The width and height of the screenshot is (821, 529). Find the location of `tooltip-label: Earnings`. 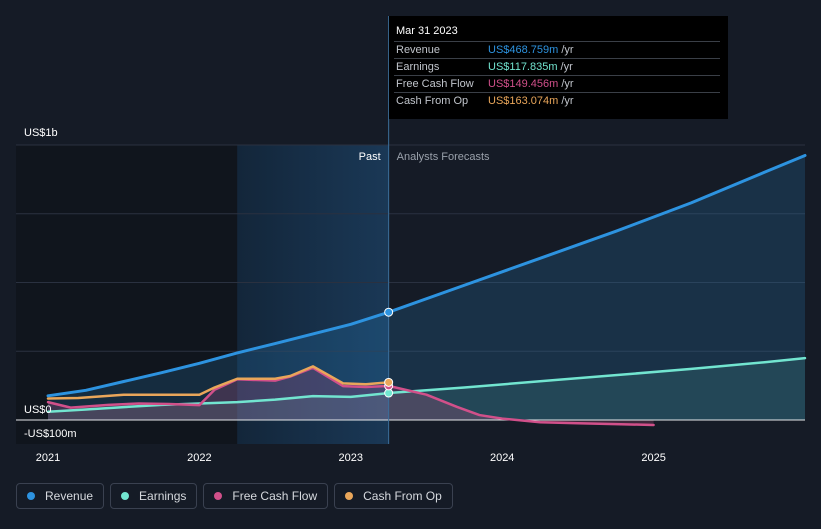

tooltip-label: Earnings is located at coordinates (418, 67).